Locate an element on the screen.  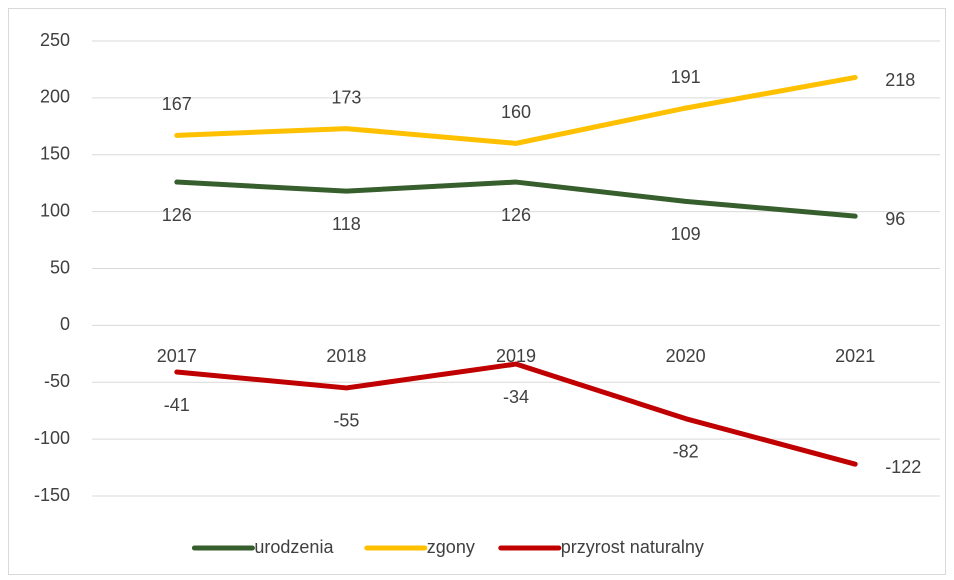
data-label: 118 is located at coordinates (346, 224).